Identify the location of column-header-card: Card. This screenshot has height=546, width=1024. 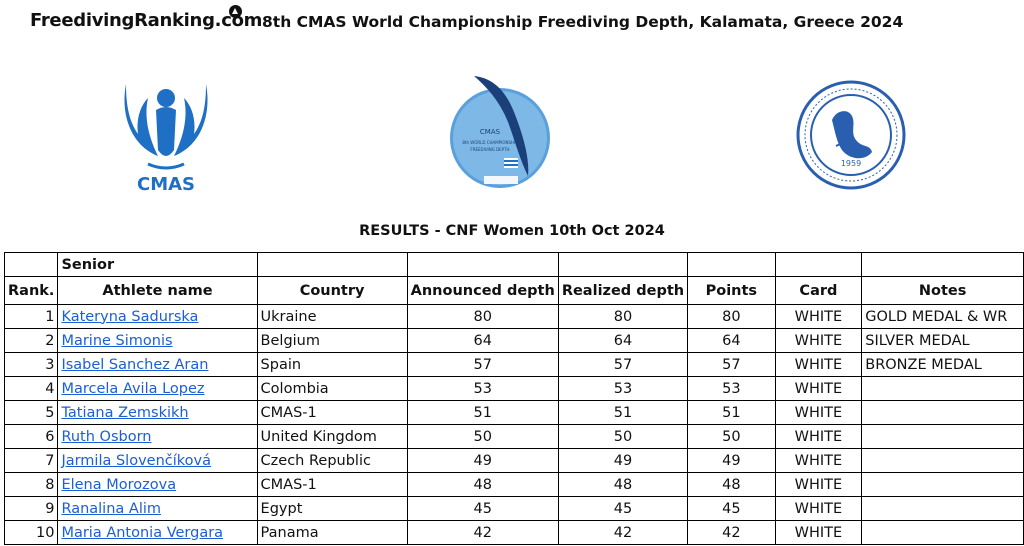
(818, 290).